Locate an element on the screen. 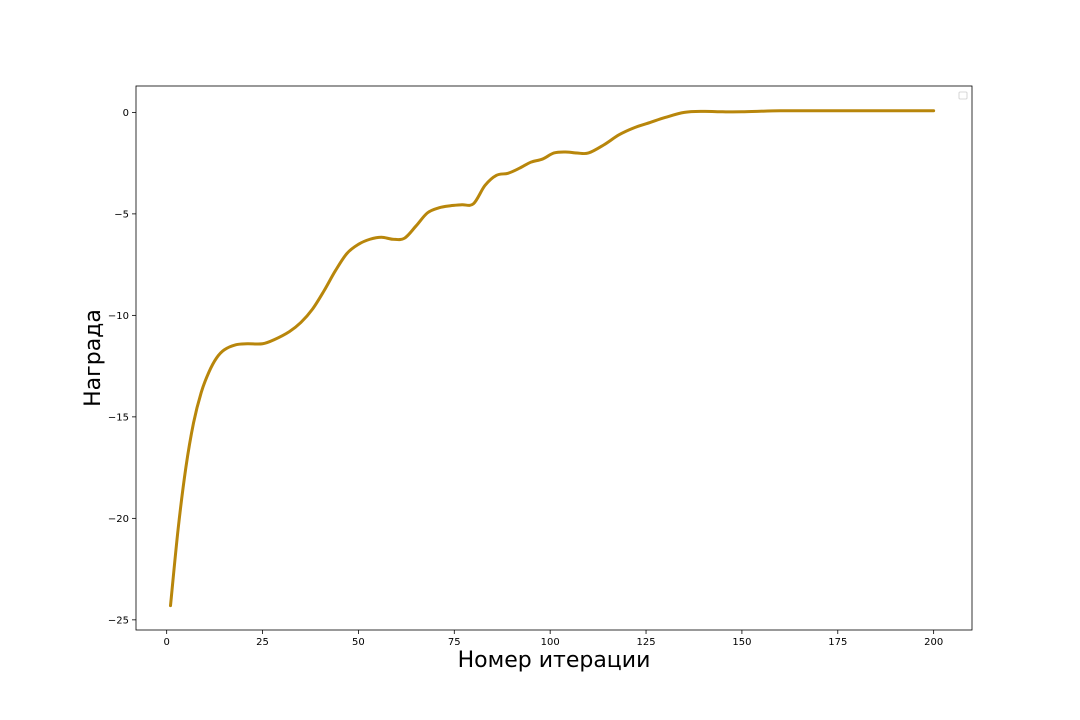 This screenshot has width=1080, height=720. y-tick-label: −20 is located at coordinates (118, 519).